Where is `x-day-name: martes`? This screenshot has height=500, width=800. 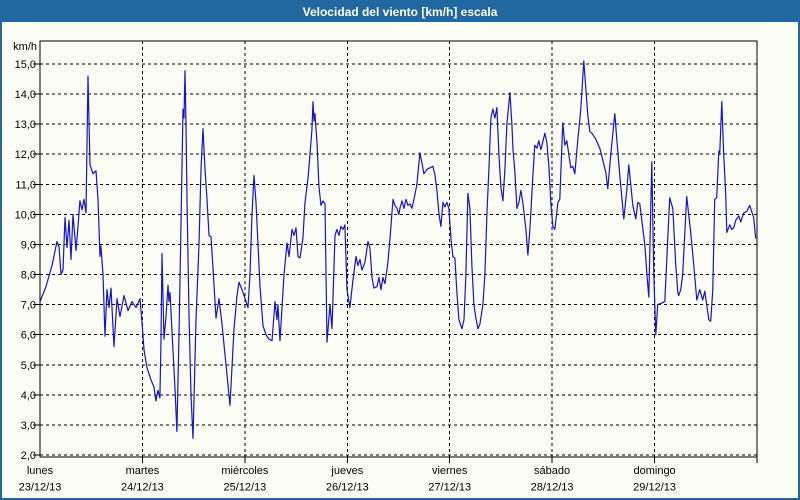
x-day-name: martes is located at coordinates (143, 471).